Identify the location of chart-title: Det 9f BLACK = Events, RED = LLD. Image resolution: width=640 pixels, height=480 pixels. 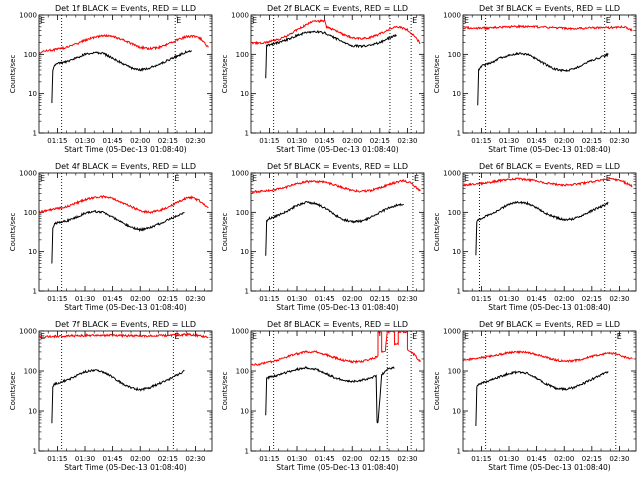
(549, 324).